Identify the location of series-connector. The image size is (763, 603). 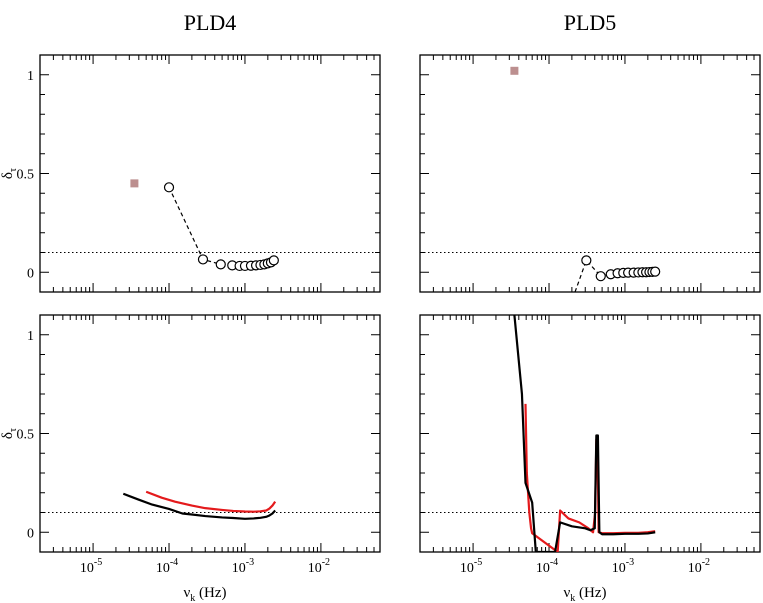
(221, 227).